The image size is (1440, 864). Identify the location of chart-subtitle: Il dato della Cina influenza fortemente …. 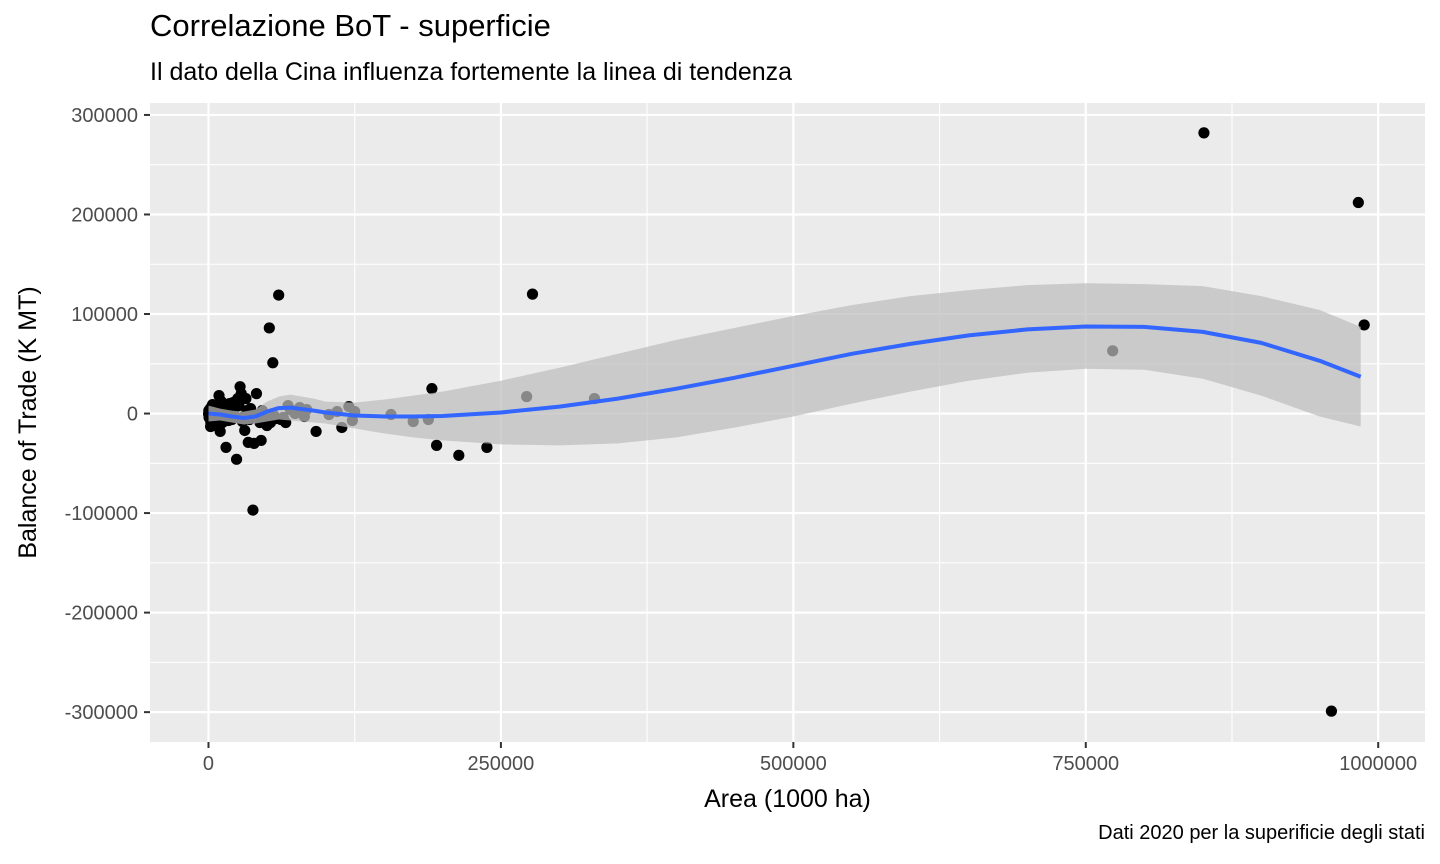
(471, 72).